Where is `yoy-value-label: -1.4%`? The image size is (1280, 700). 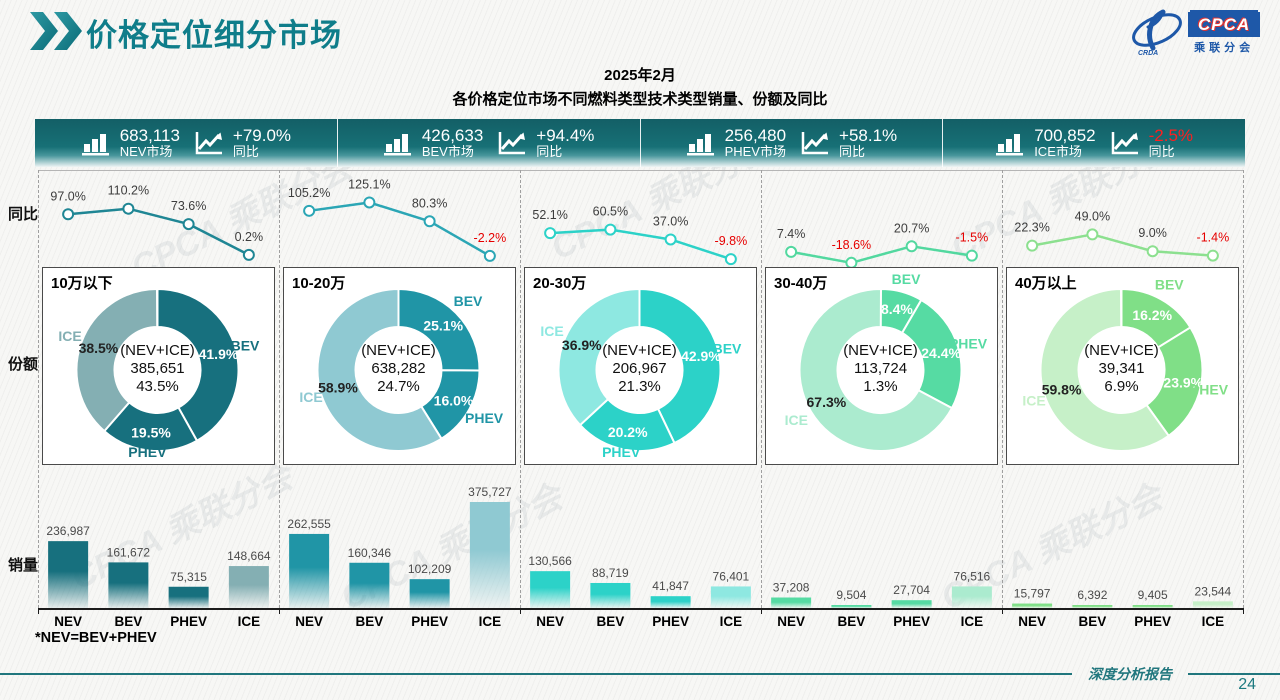
yoy-value-label: -1.4% is located at coordinates (1213, 238).